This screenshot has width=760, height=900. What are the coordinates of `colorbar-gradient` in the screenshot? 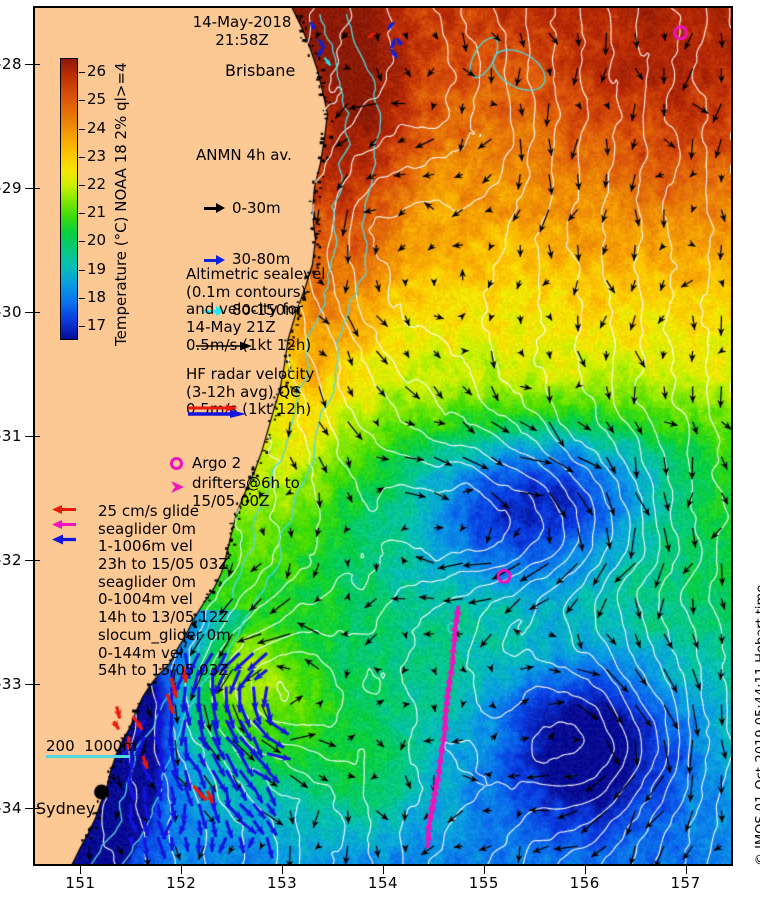 It's located at (69, 199).